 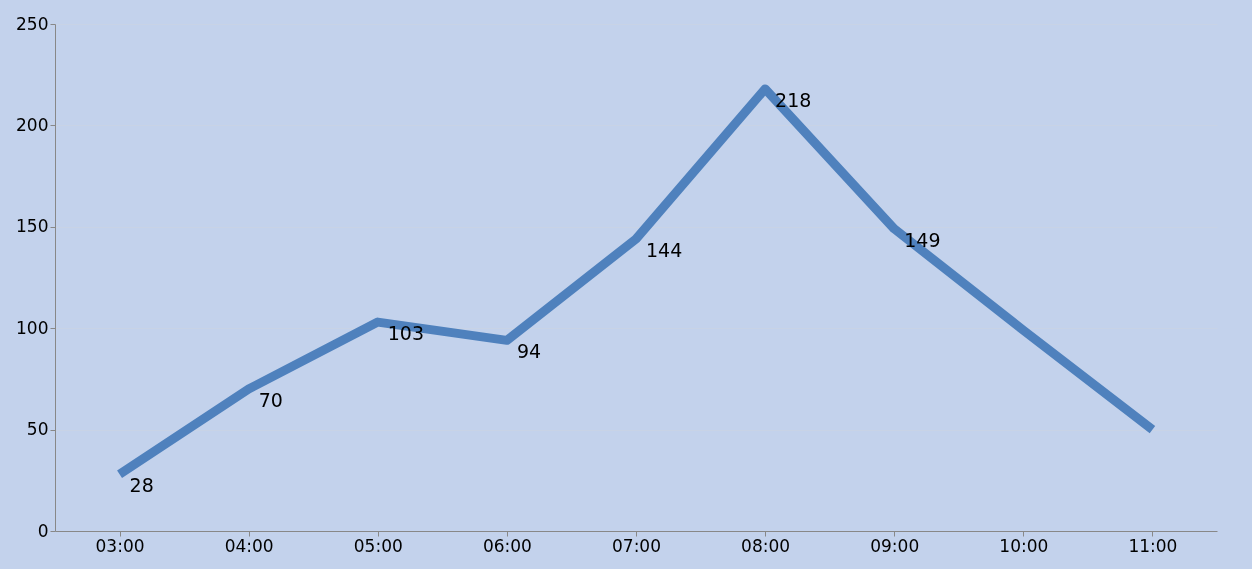 I want to click on x-tick-label: 07:00, so click(x=636, y=545).